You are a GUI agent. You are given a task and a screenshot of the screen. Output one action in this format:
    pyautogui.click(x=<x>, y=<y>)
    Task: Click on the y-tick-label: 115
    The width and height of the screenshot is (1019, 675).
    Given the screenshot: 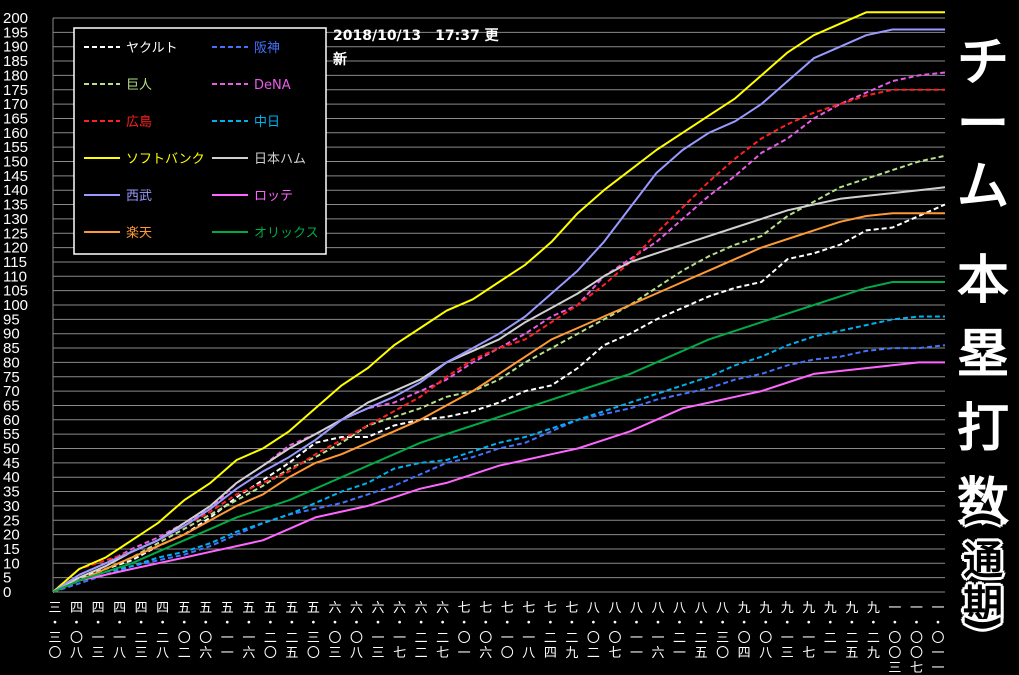 What is the action you would take?
    pyautogui.click(x=15, y=262)
    